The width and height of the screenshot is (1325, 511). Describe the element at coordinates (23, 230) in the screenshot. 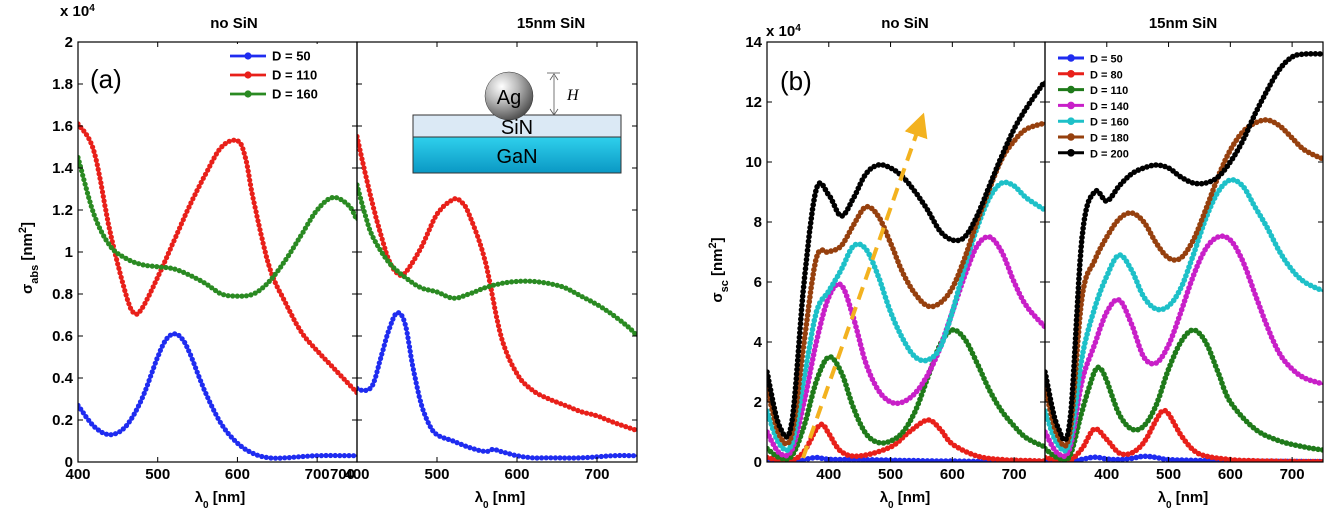

I see `panel-a-ylabel-sup: 2` at that location.